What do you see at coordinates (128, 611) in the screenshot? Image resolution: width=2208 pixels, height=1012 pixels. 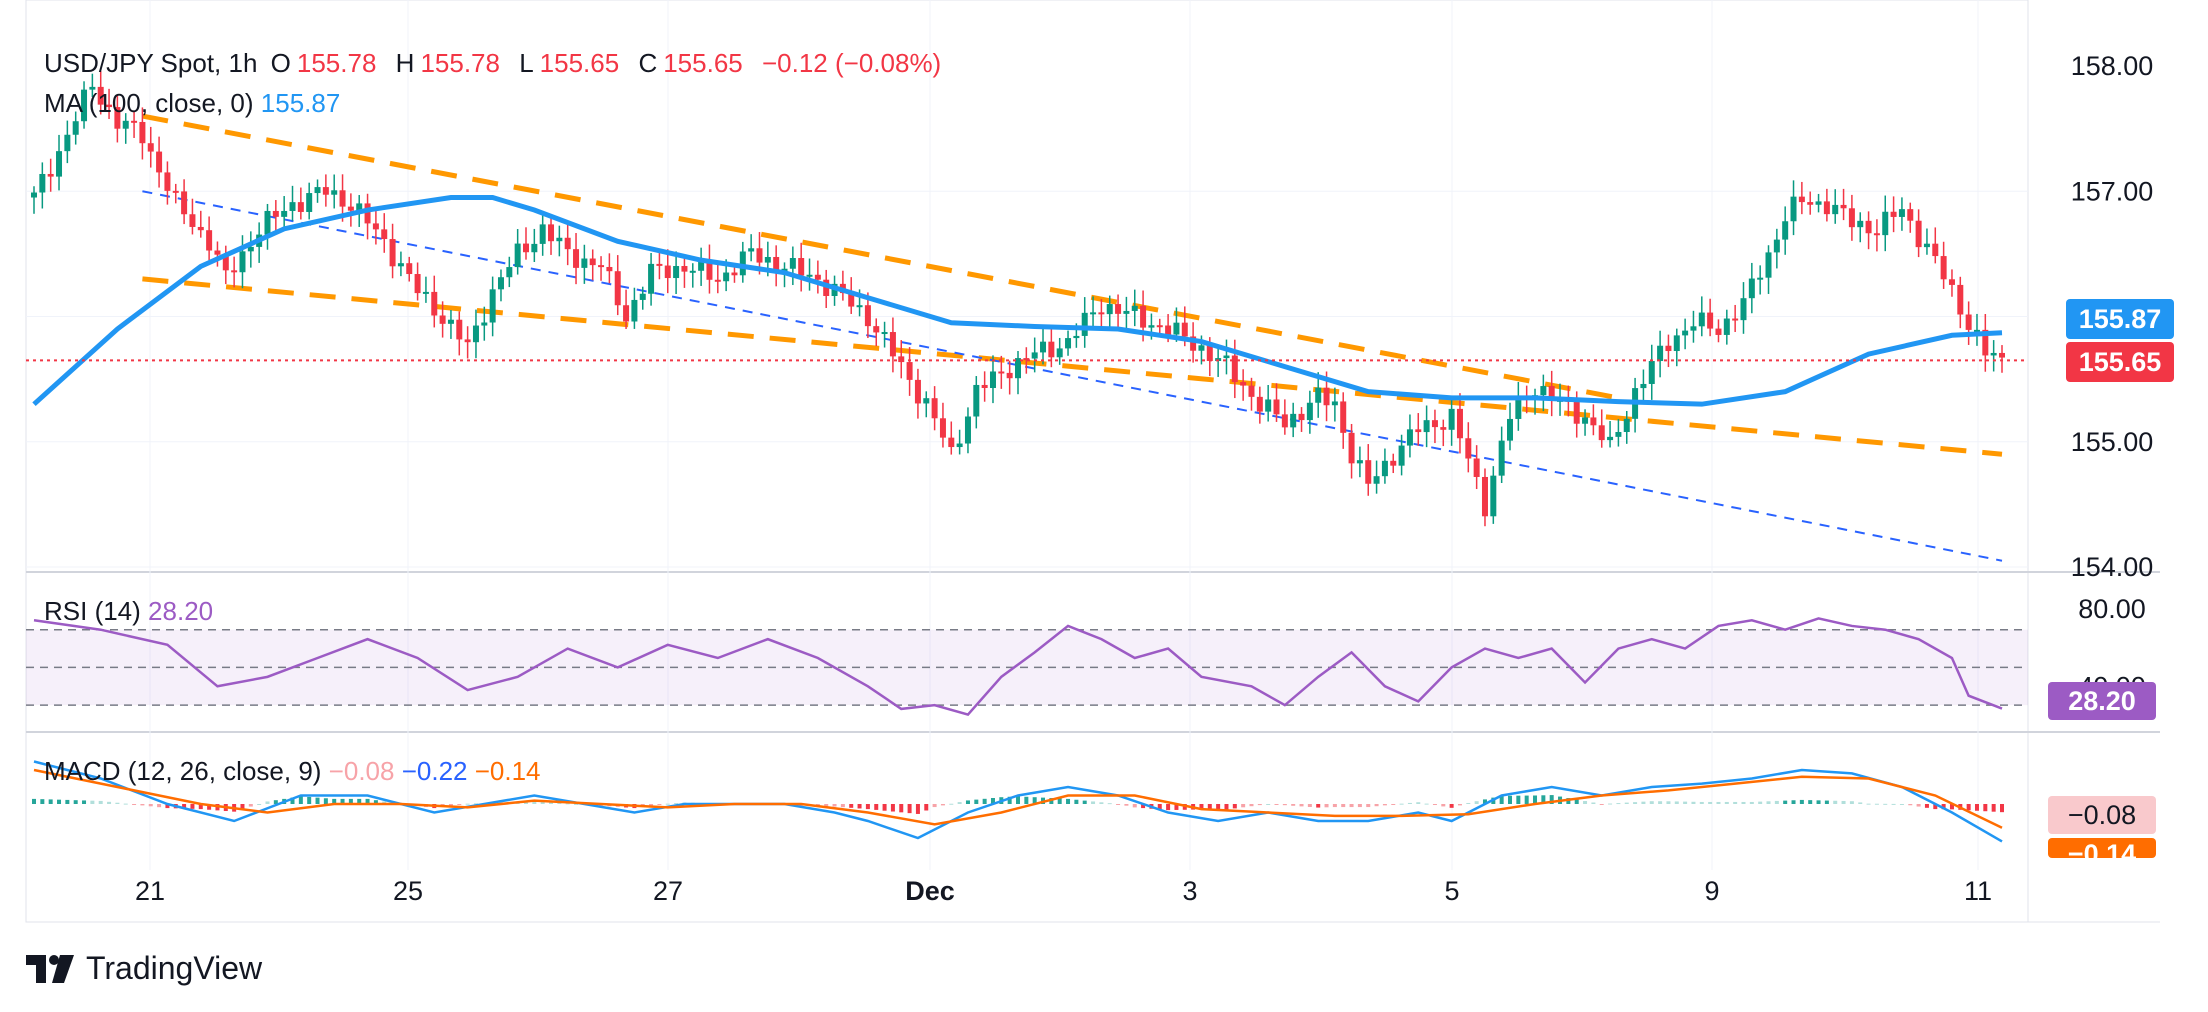 I see `rsi-legend: RSI (14) 28.20` at bounding box center [128, 611].